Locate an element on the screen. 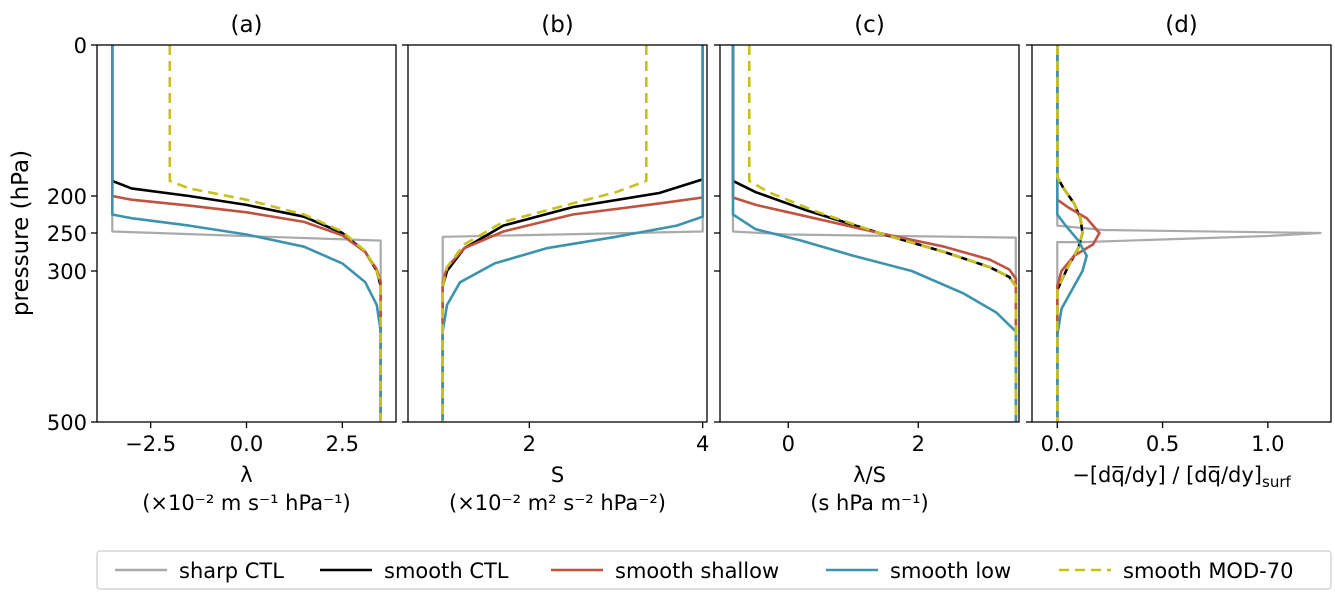 This screenshot has width=1335, height=592. panel-title: (c) is located at coordinates (869, 25).